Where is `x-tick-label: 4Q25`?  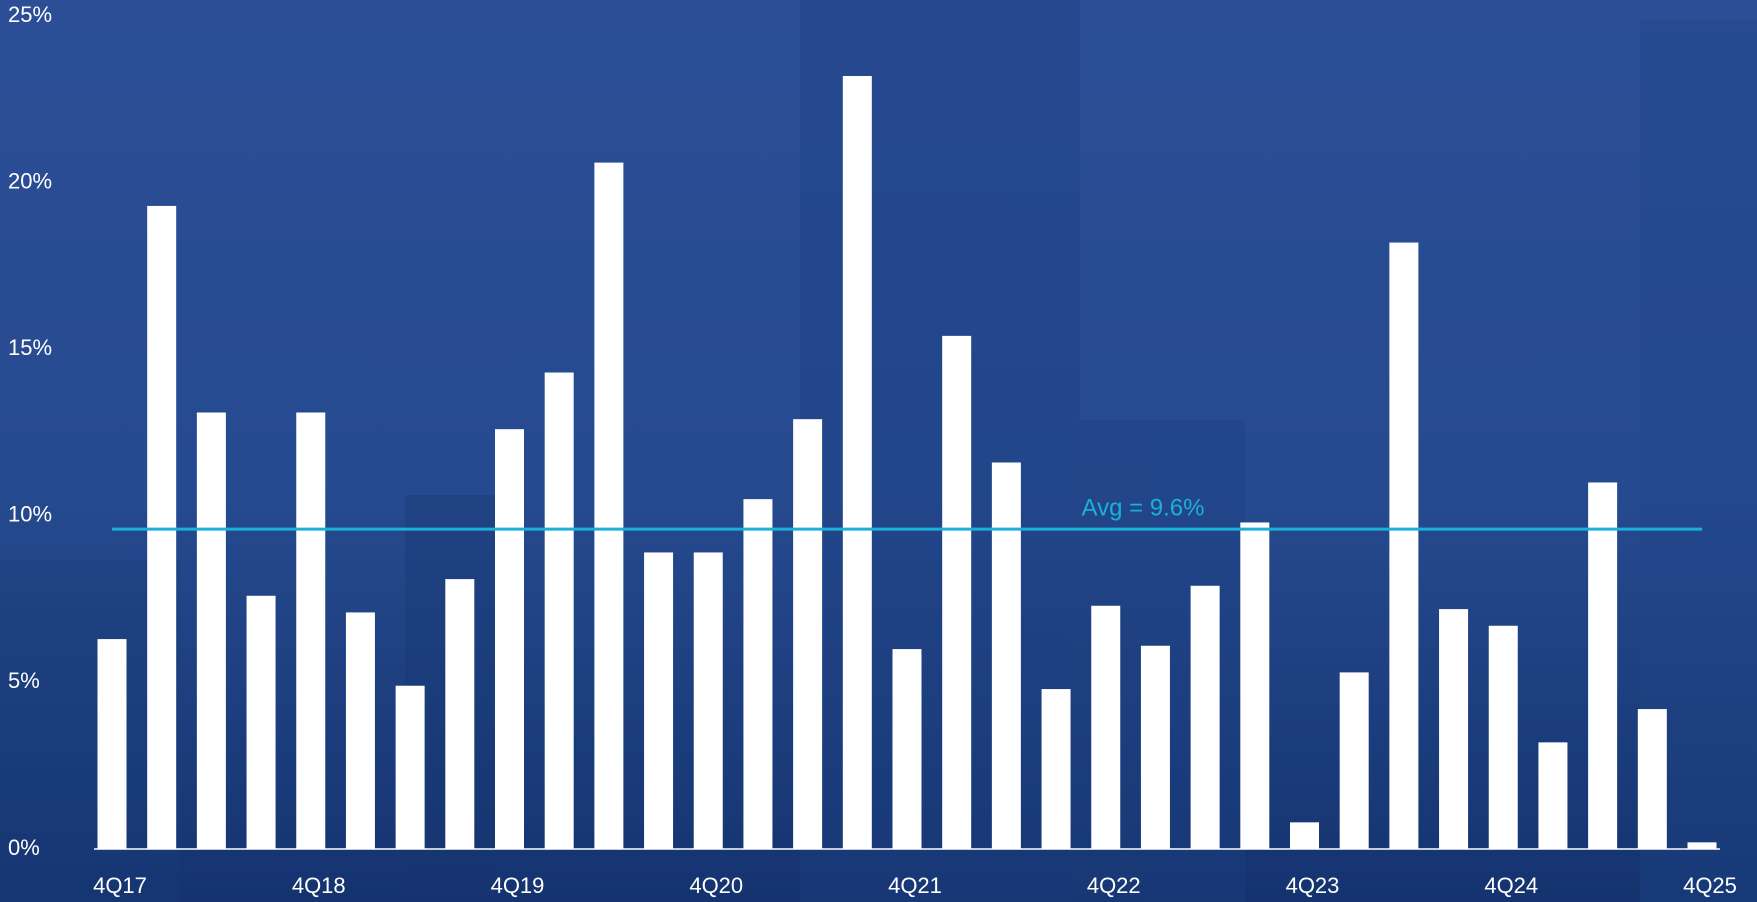
x-tick-label: 4Q25 is located at coordinates (1710, 885).